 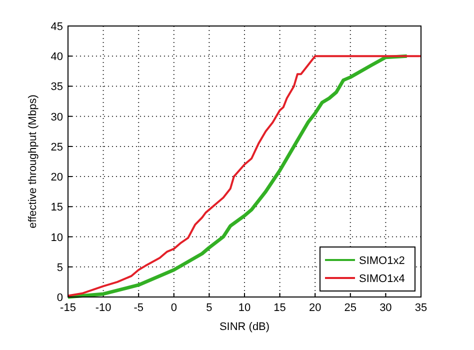 I want to click on x-tick-label: 25, so click(x=350, y=308).